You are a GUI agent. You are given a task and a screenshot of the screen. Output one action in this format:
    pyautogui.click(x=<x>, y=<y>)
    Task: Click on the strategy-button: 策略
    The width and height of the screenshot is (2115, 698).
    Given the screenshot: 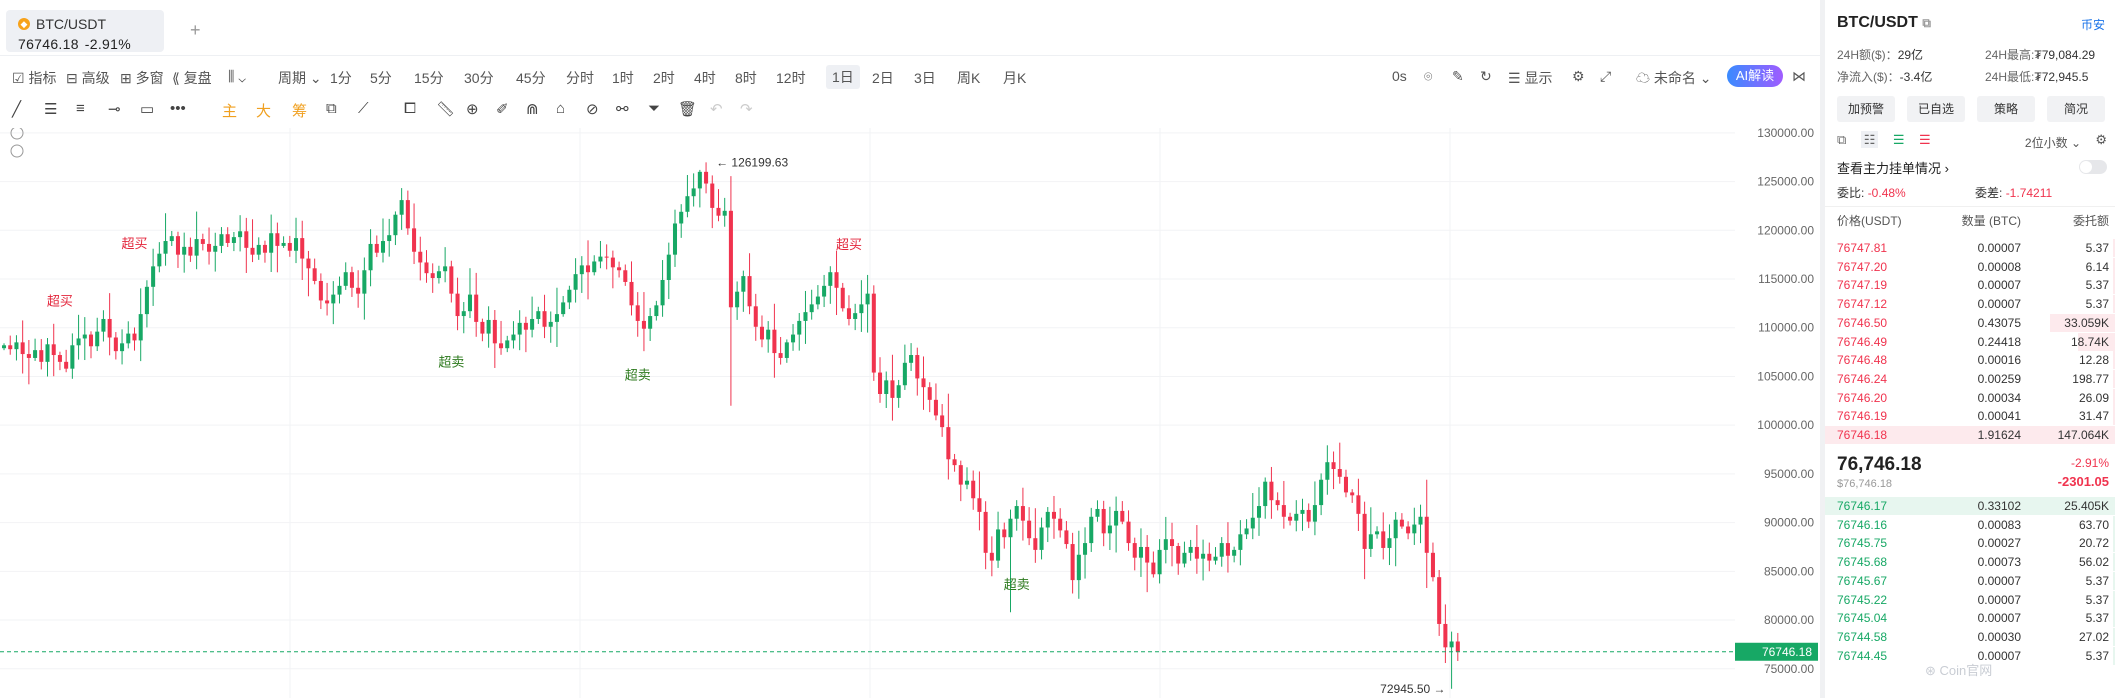 What is the action you would take?
    pyautogui.click(x=2006, y=109)
    